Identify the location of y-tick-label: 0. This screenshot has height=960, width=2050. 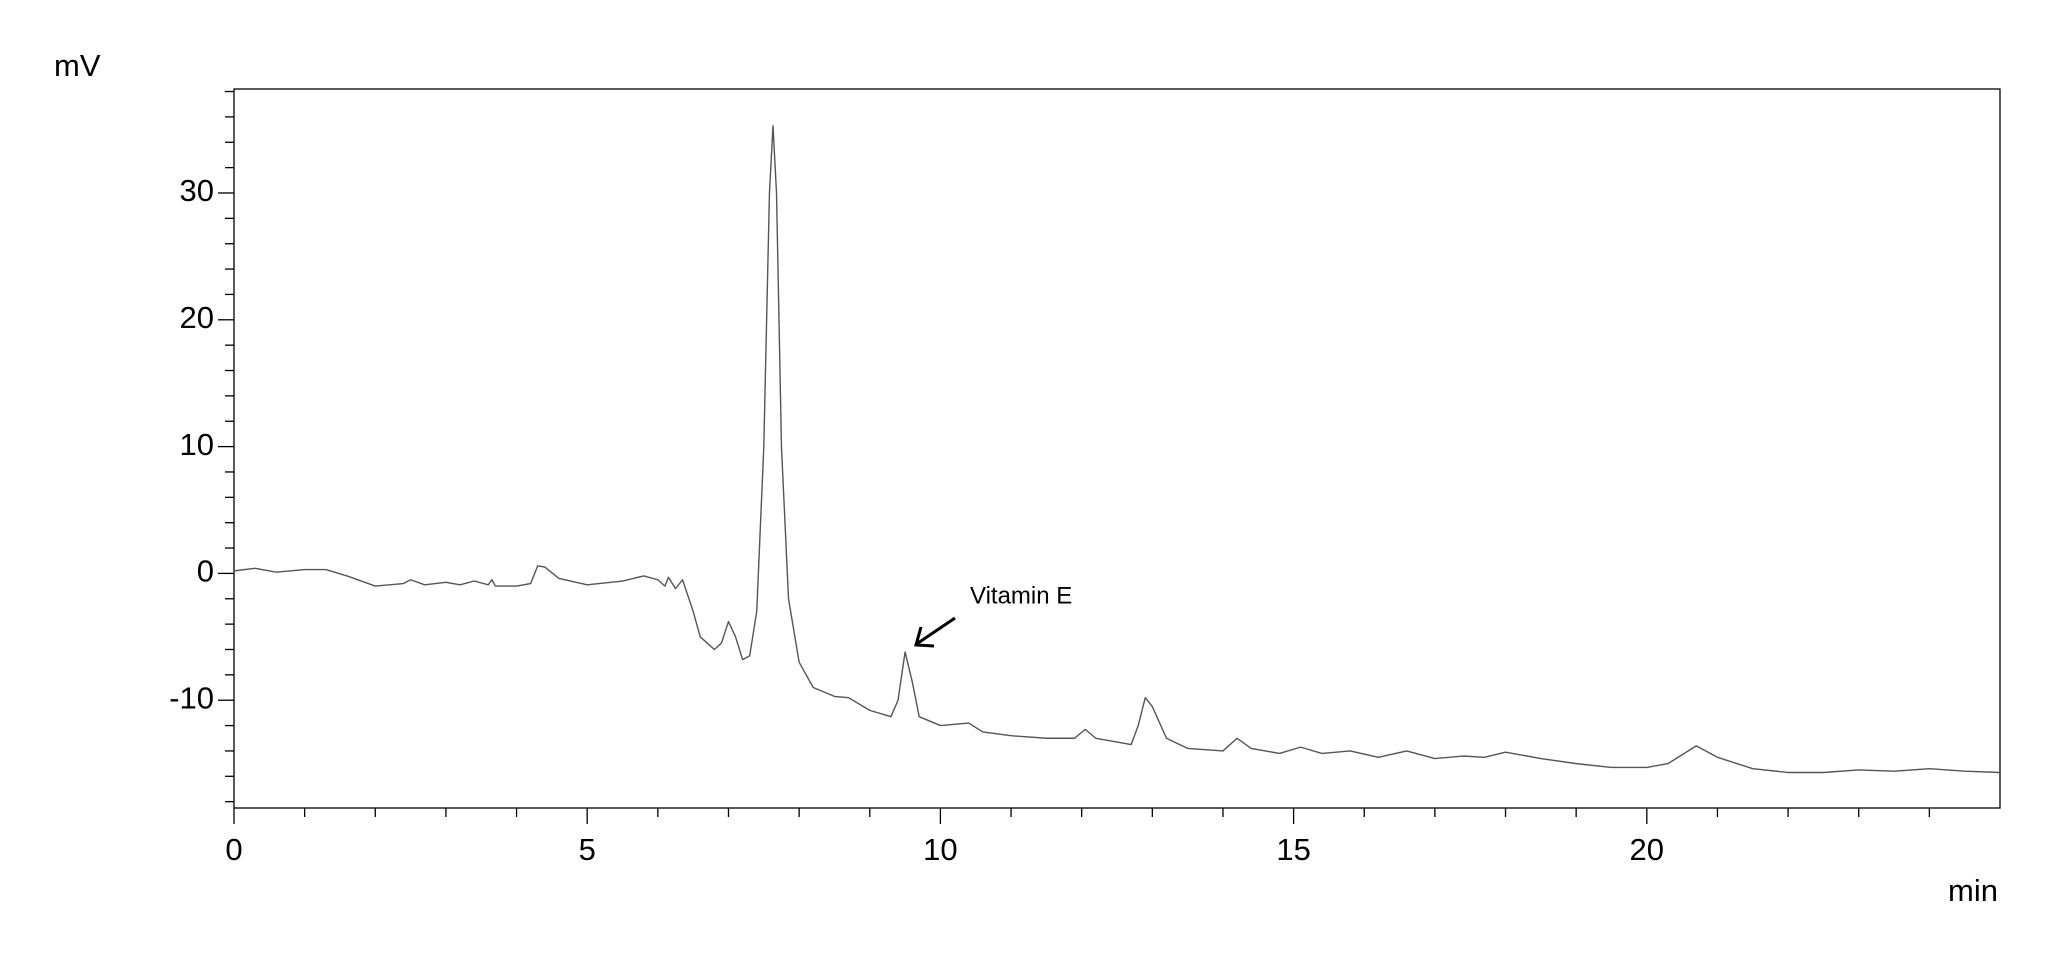
(205, 571).